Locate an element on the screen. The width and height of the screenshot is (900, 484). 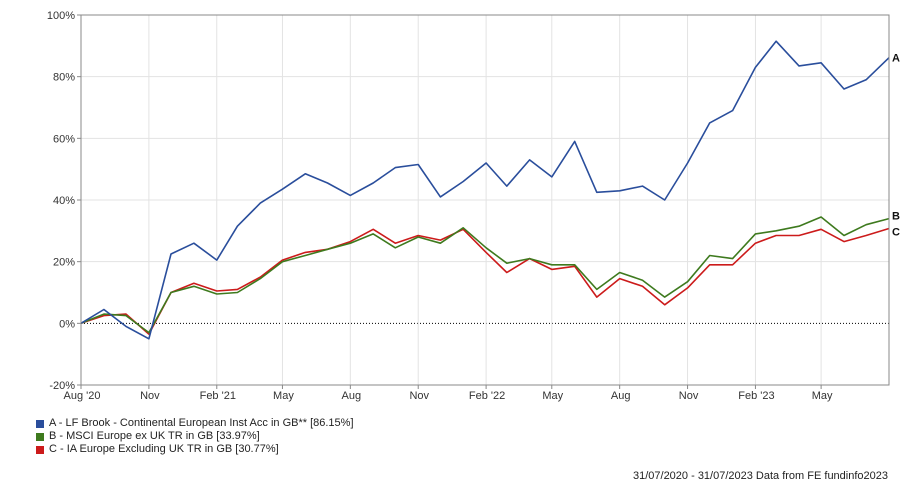
series-end-label-b: B is located at coordinates (896, 217).